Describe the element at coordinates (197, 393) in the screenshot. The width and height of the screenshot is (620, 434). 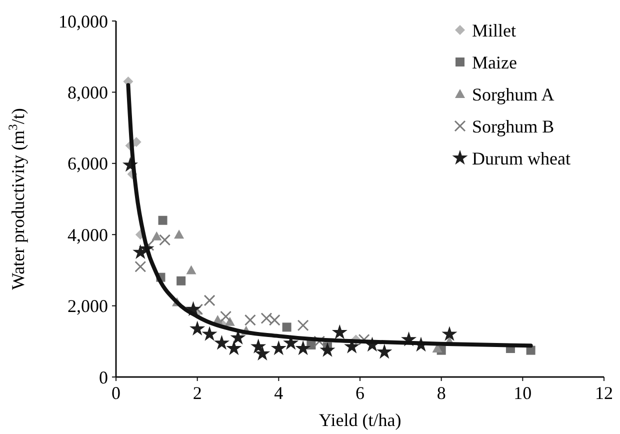
I see `x-tick-label: 2` at that location.